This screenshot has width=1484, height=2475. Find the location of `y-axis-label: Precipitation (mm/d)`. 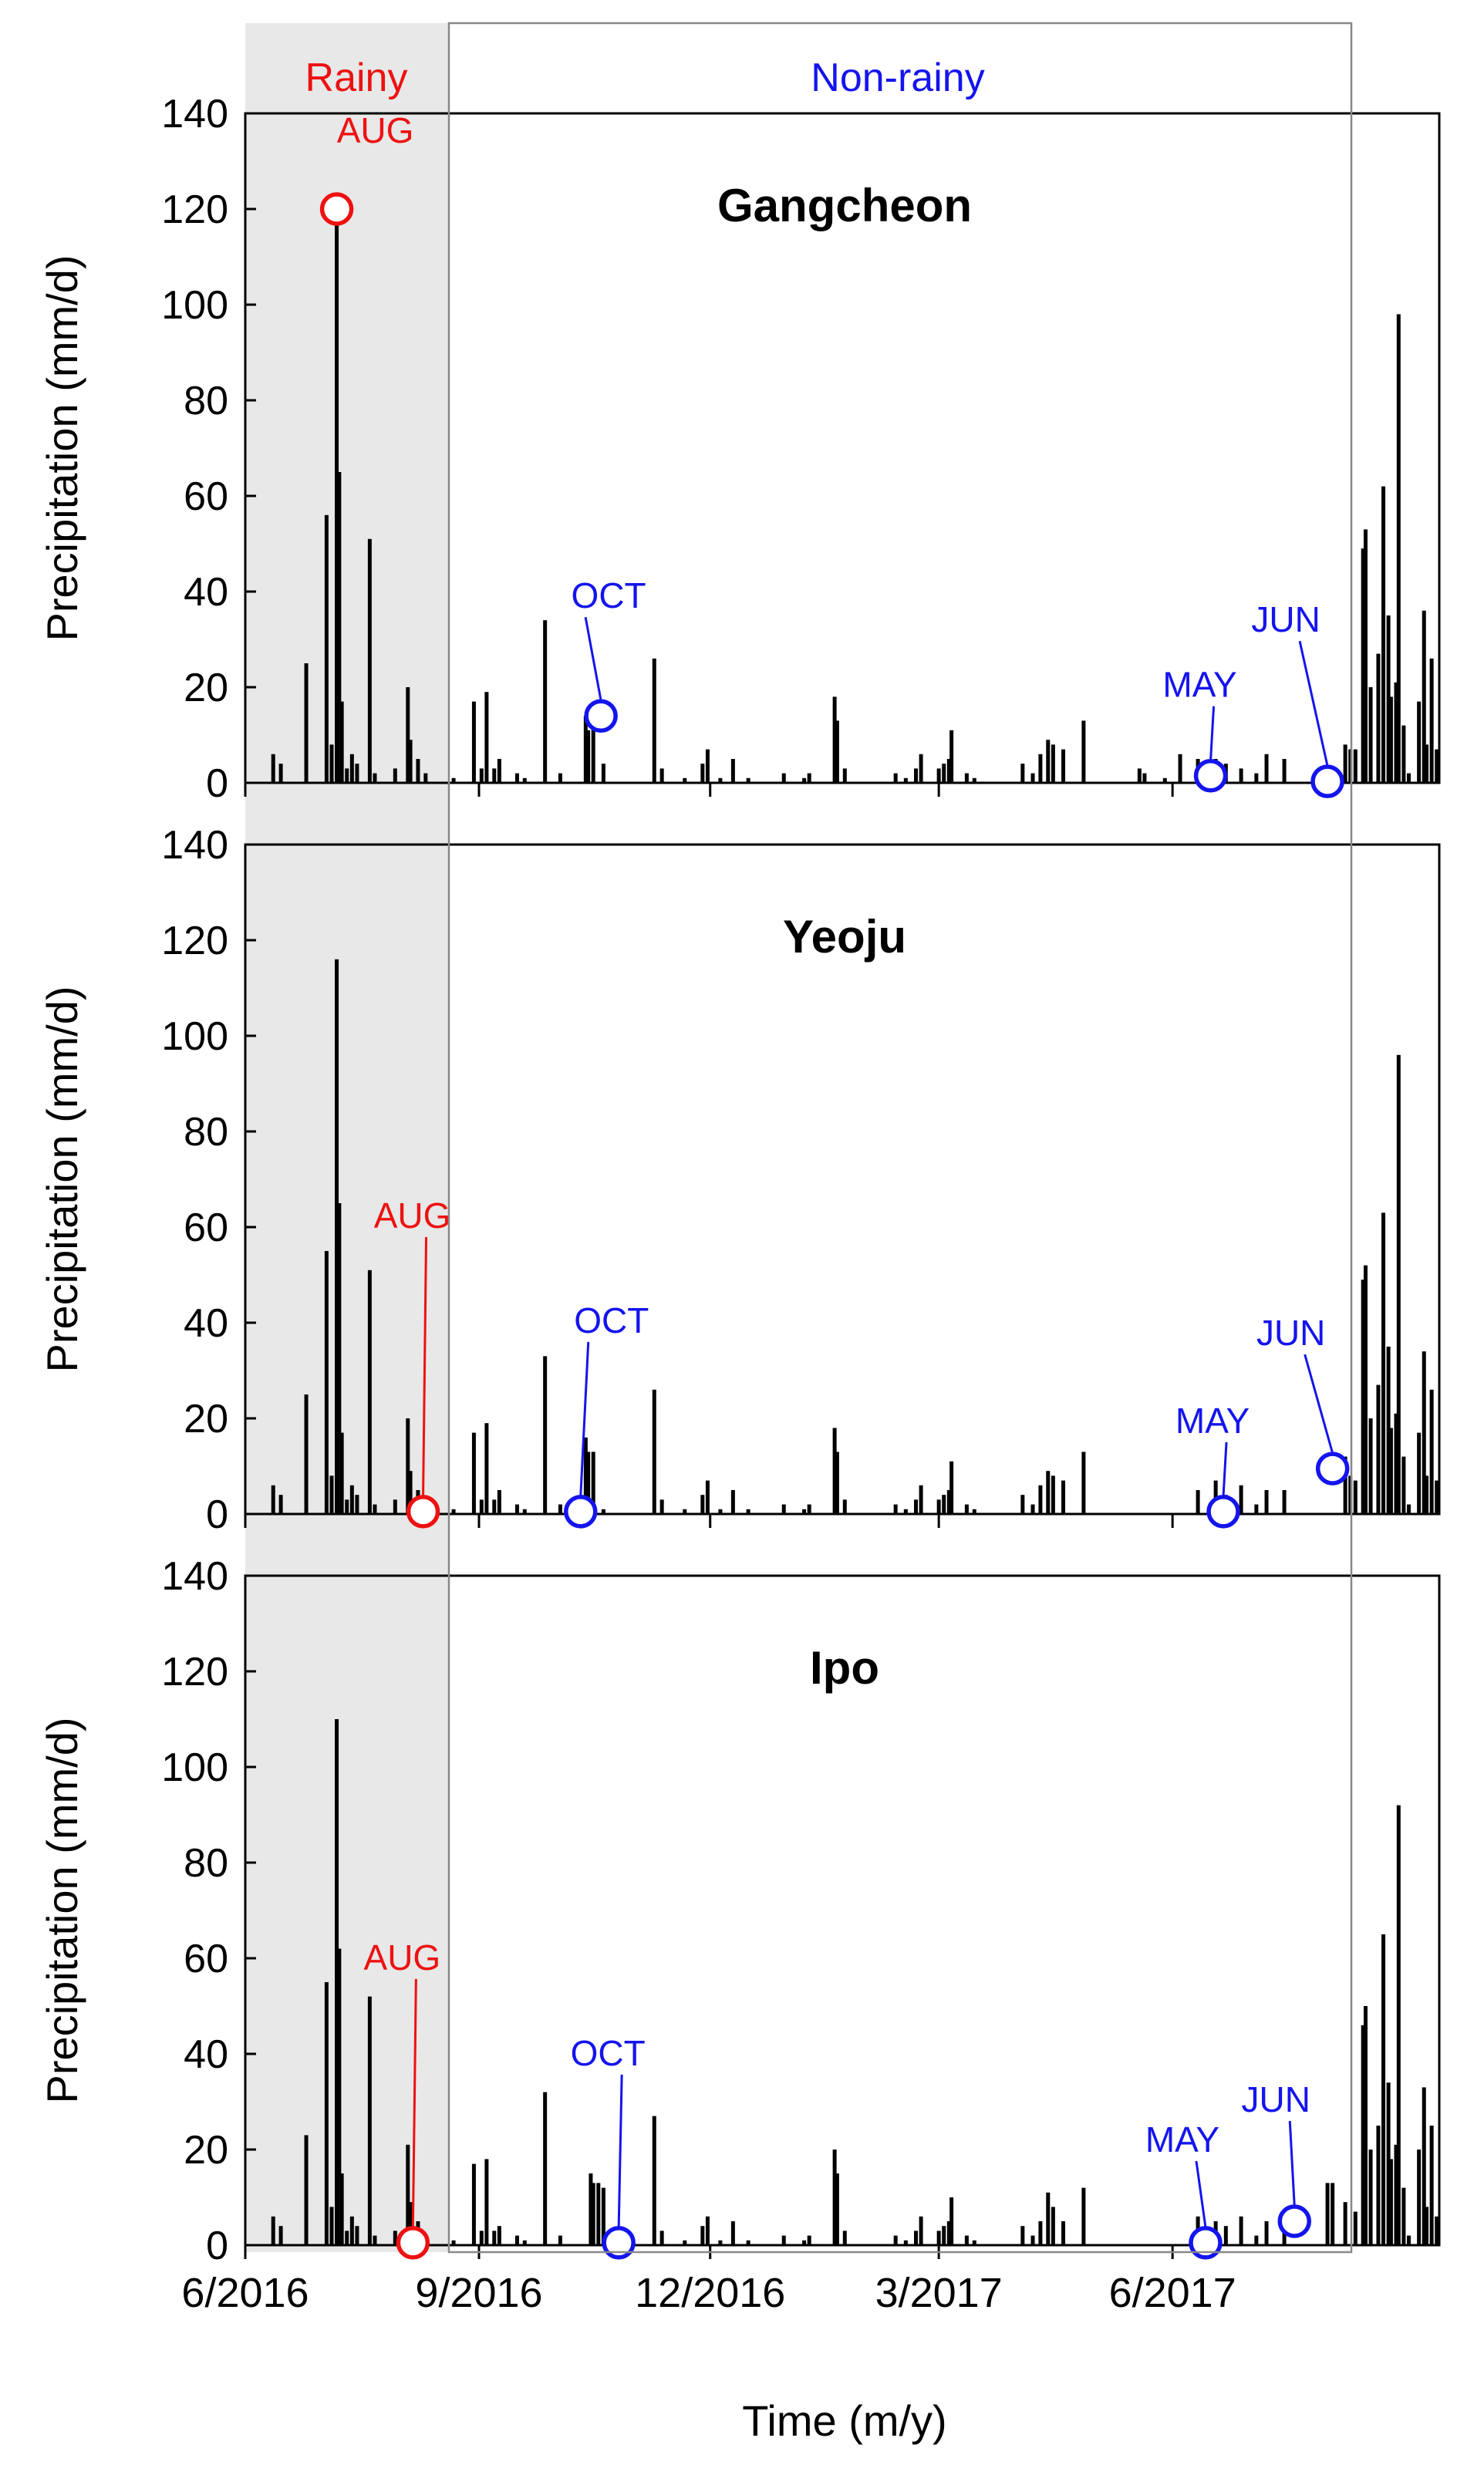

y-axis-label: Precipitation (mm/d) is located at coordinates (62, 1179).